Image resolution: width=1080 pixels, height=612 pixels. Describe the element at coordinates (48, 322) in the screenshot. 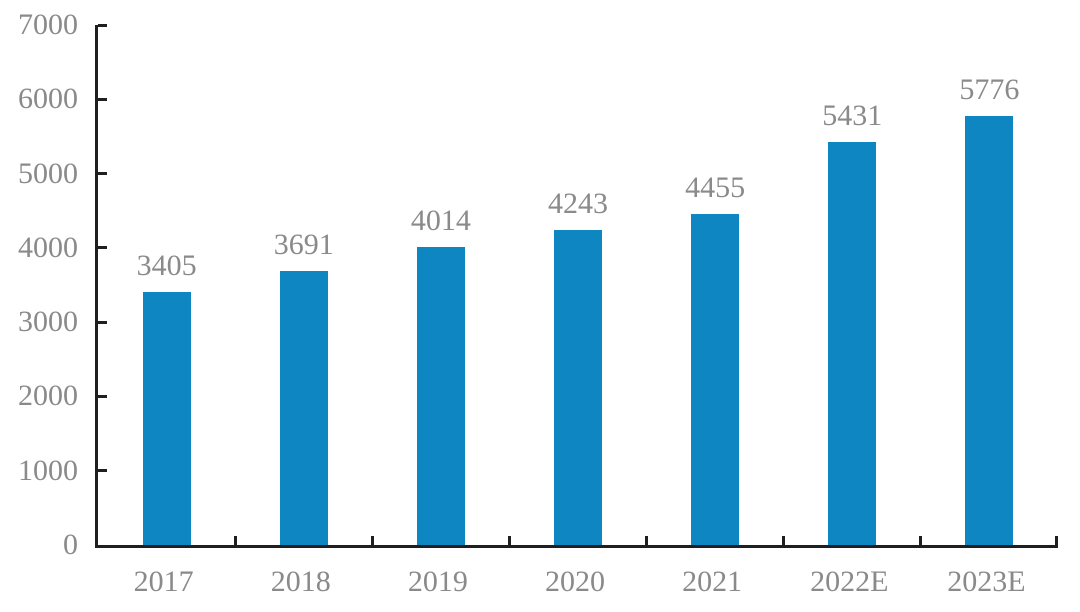

I see `y-axis-tick-label: 3000` at that location.